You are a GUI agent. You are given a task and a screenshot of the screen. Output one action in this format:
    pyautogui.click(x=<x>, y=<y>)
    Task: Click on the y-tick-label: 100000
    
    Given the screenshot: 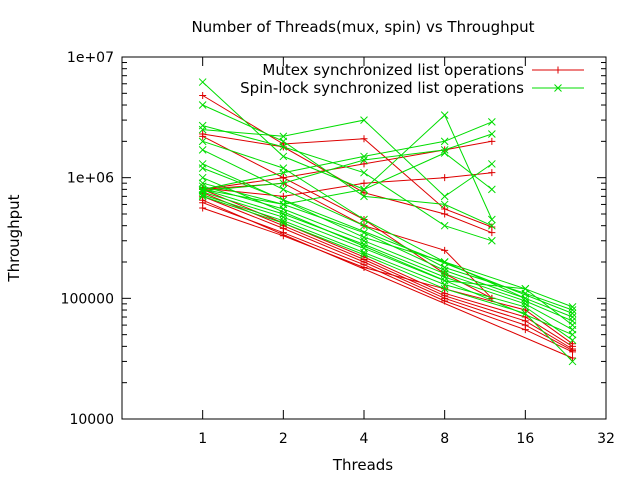 What is the action you would take?
    pyautogui.click(x=87, y=299)
    